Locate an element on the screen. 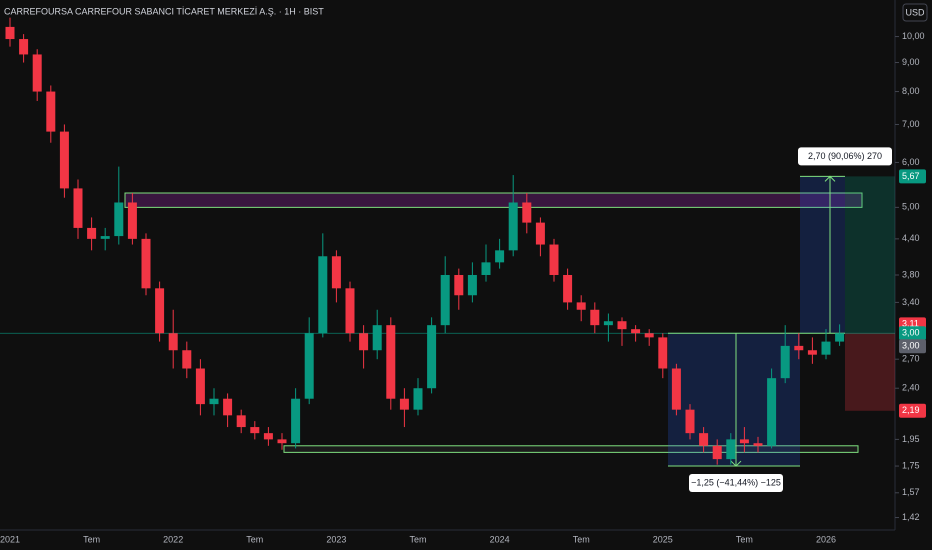 The height and width of the screenshot is (550, 932). measure-label: 2,70 (90,06%) 270 is located at coordinates (845, 156).